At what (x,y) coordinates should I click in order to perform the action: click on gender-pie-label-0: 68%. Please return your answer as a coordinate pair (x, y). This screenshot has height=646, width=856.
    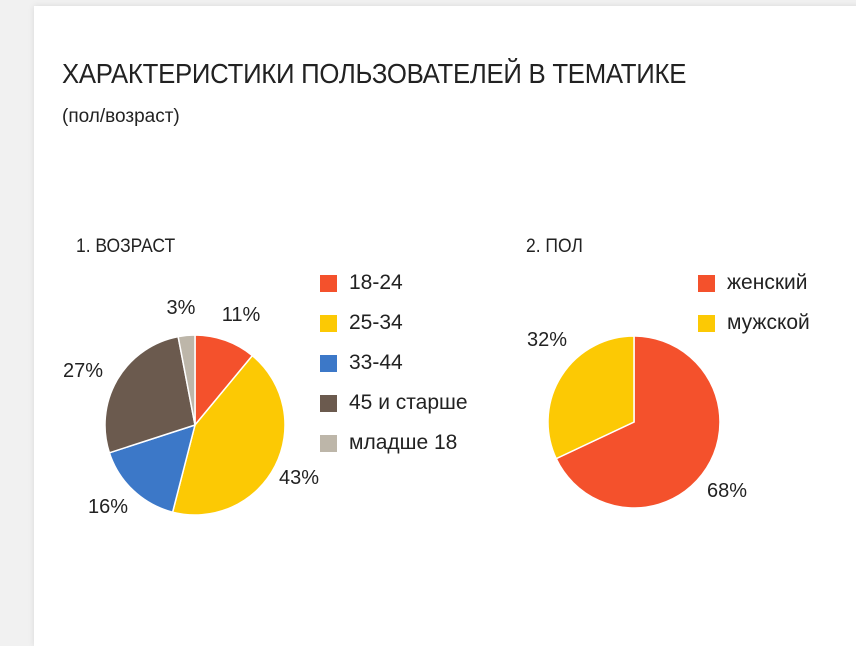
    Looking at the image, I should click on (727, 491).